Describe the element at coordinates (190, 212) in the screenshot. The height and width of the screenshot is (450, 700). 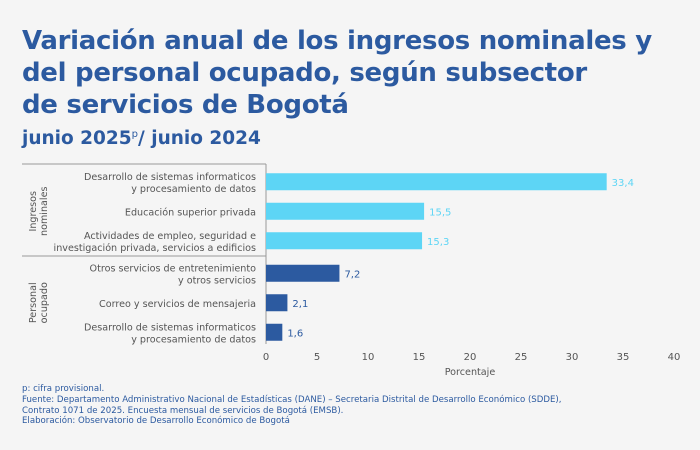
I see `category-label: Educación superior privada` at that location.